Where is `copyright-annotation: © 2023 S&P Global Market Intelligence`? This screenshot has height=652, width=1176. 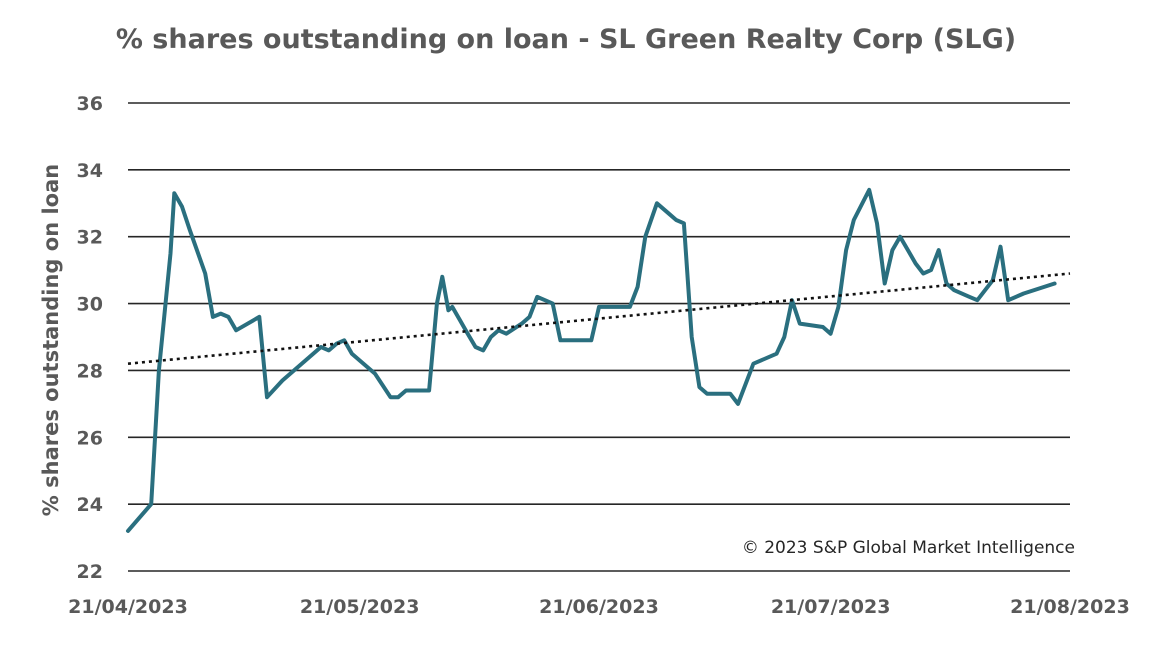
copyright-annotation: © 2023 S&P Global Market Intelligence is located at coordinates (908, 548).